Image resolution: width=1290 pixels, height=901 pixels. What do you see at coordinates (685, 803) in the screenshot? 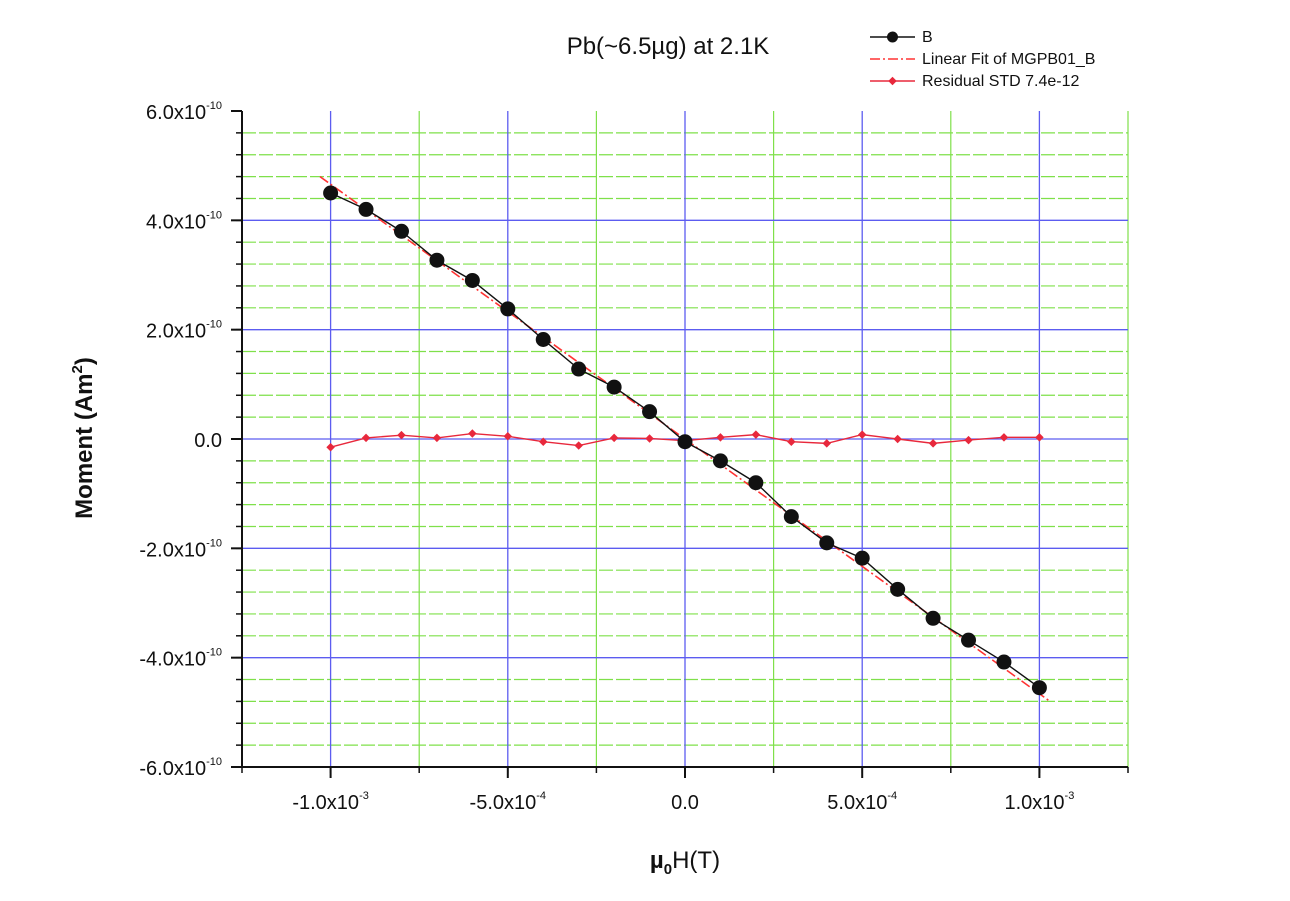
I see `x-tick-label: 0.0` at bounding box center [685, 803].